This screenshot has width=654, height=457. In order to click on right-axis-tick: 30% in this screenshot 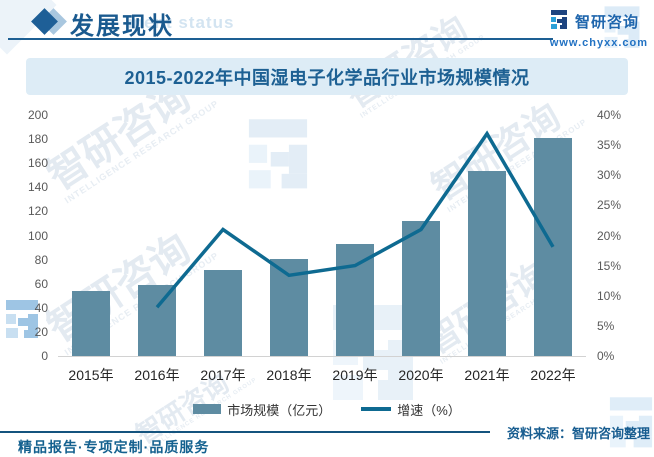, I will do `click(609, 175)`.